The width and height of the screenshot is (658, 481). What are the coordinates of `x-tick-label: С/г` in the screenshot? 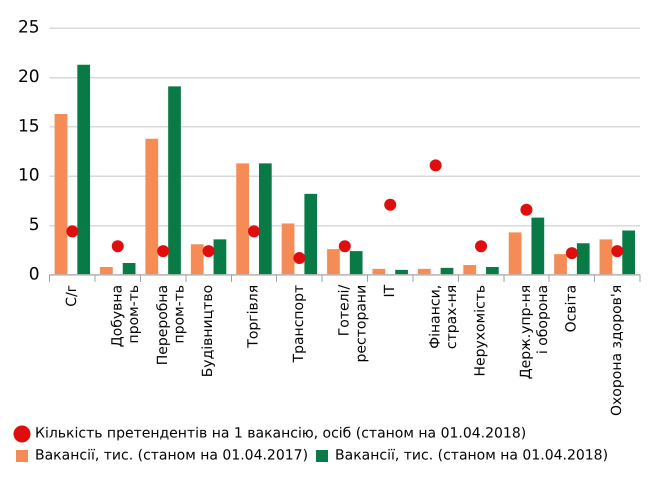 It's located at (72, 295).